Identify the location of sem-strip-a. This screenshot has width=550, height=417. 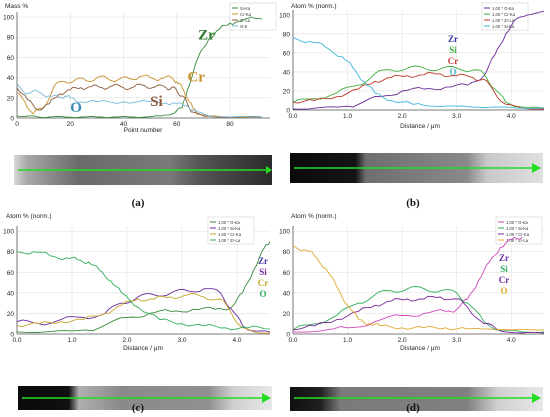
(143, 170).